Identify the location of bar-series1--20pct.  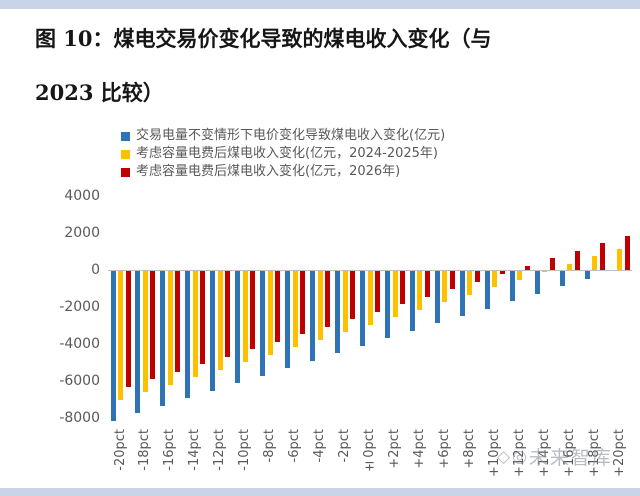
(120, 335).